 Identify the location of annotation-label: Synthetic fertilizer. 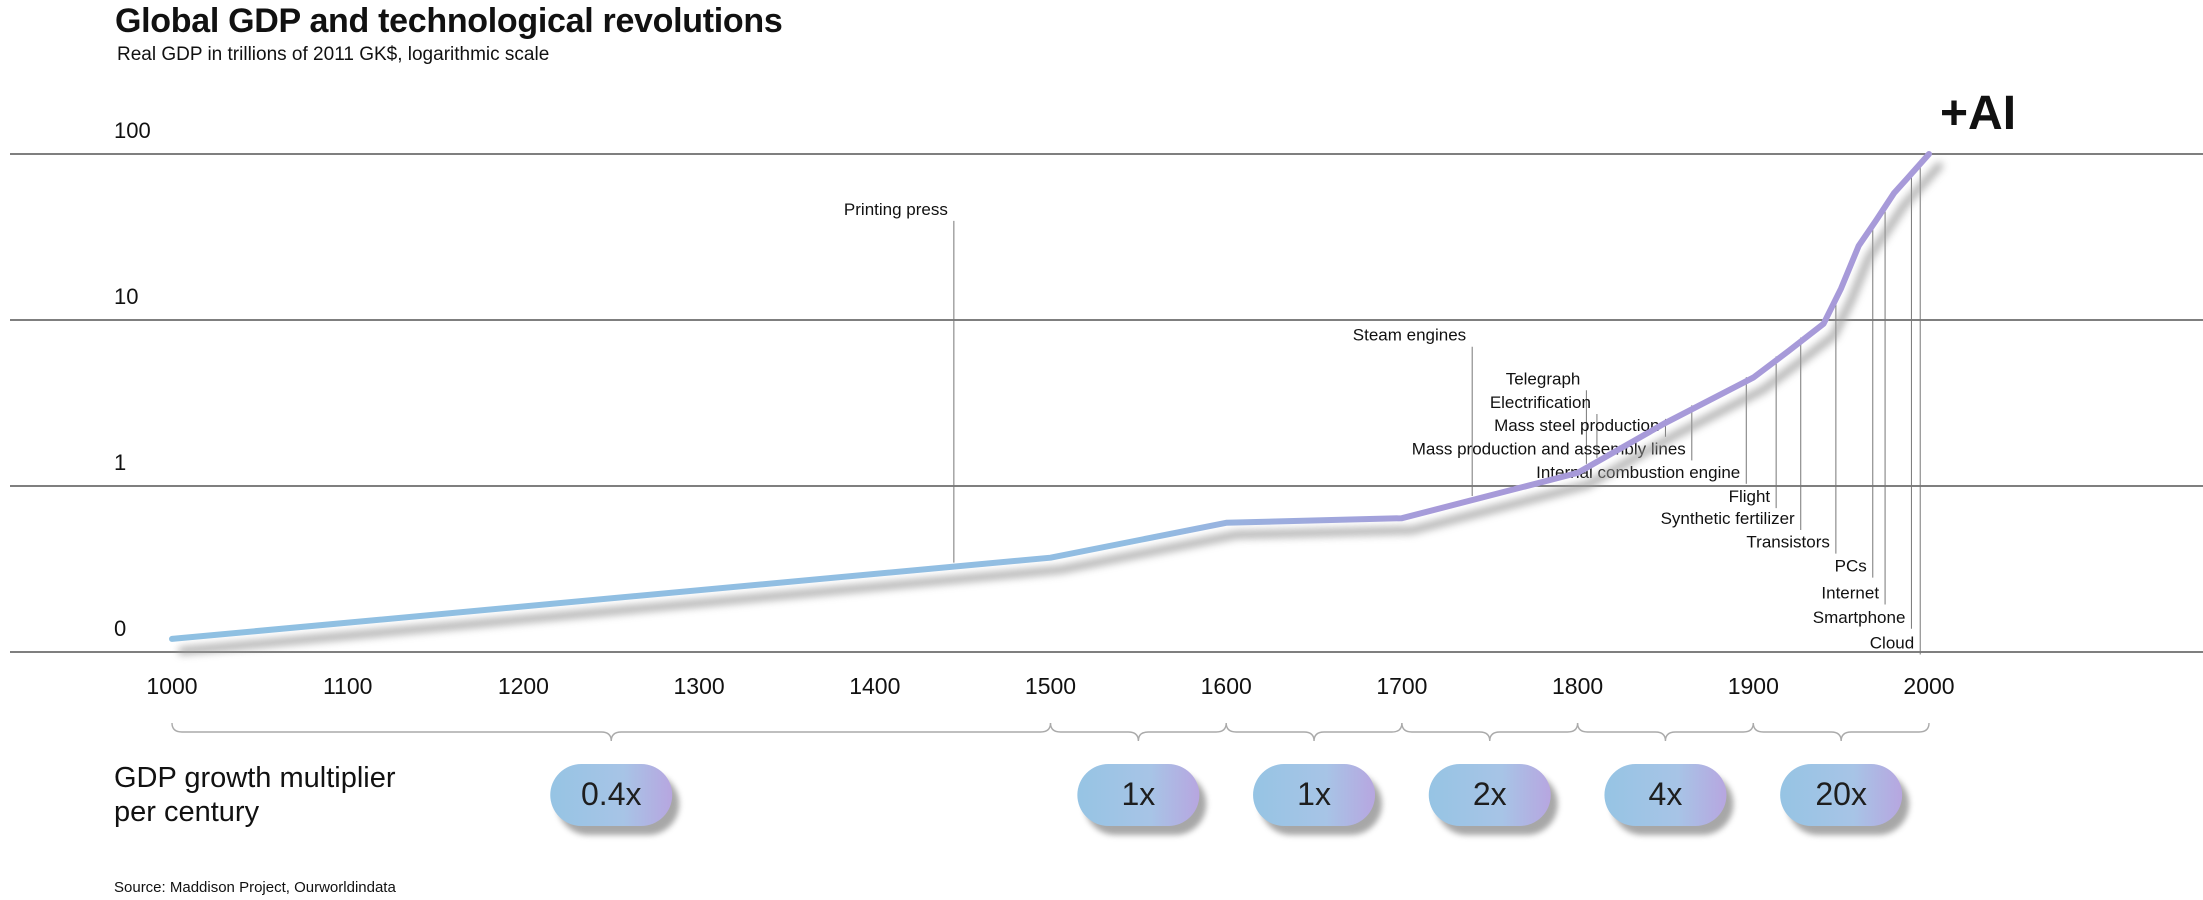
(1728, 518).